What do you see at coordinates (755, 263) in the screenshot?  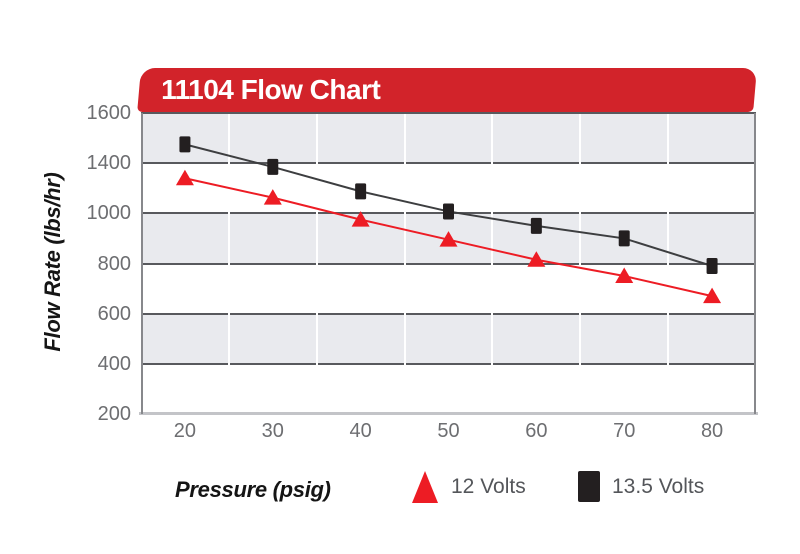 I see `plot-border-right` at bounding box center [755, 263].